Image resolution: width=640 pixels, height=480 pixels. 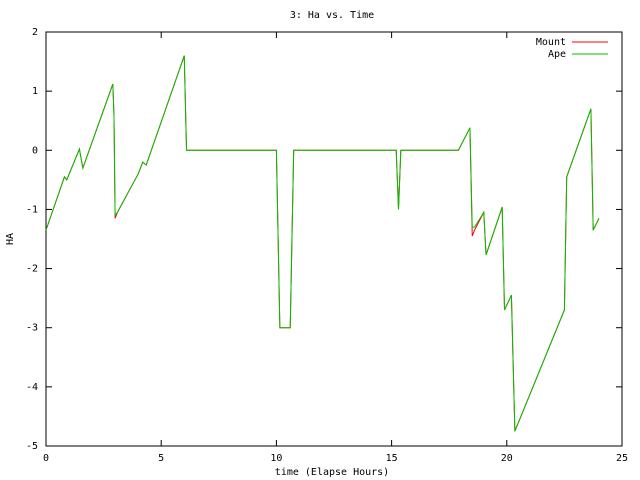 What do you see at coordinates (622, 458) in the screenshot?
I see `x-tick-label: 25` at bounding box center [622, 458].